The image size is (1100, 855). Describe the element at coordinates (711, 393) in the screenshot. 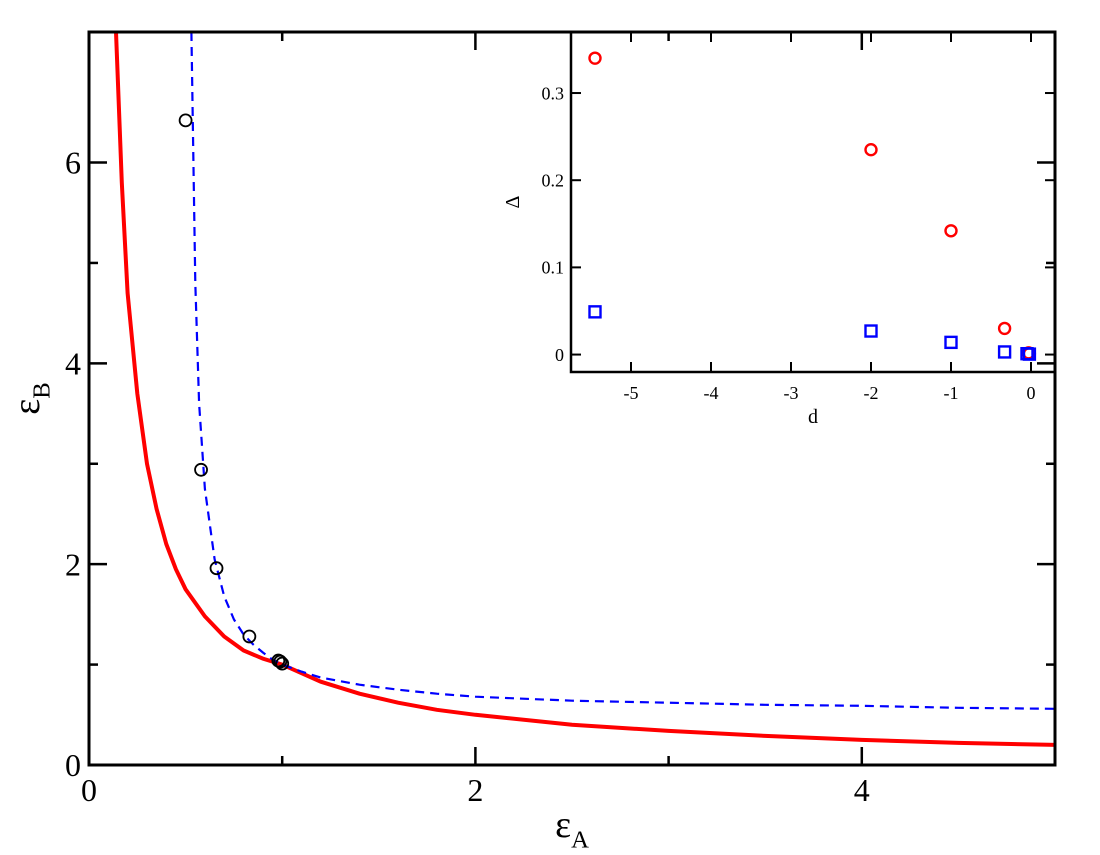

I see `x-tick-label-1-1: -4` at that location.